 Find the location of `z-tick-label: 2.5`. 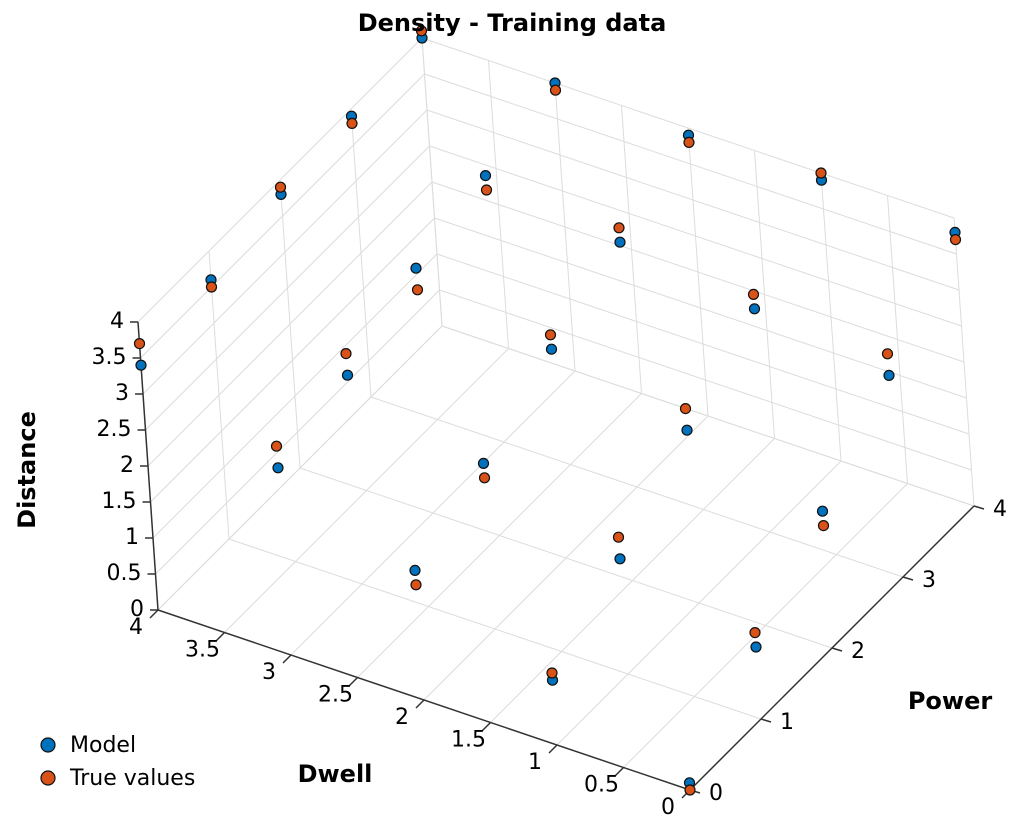

z-tick-label: 2.5 is located at coordinates (114, 429).